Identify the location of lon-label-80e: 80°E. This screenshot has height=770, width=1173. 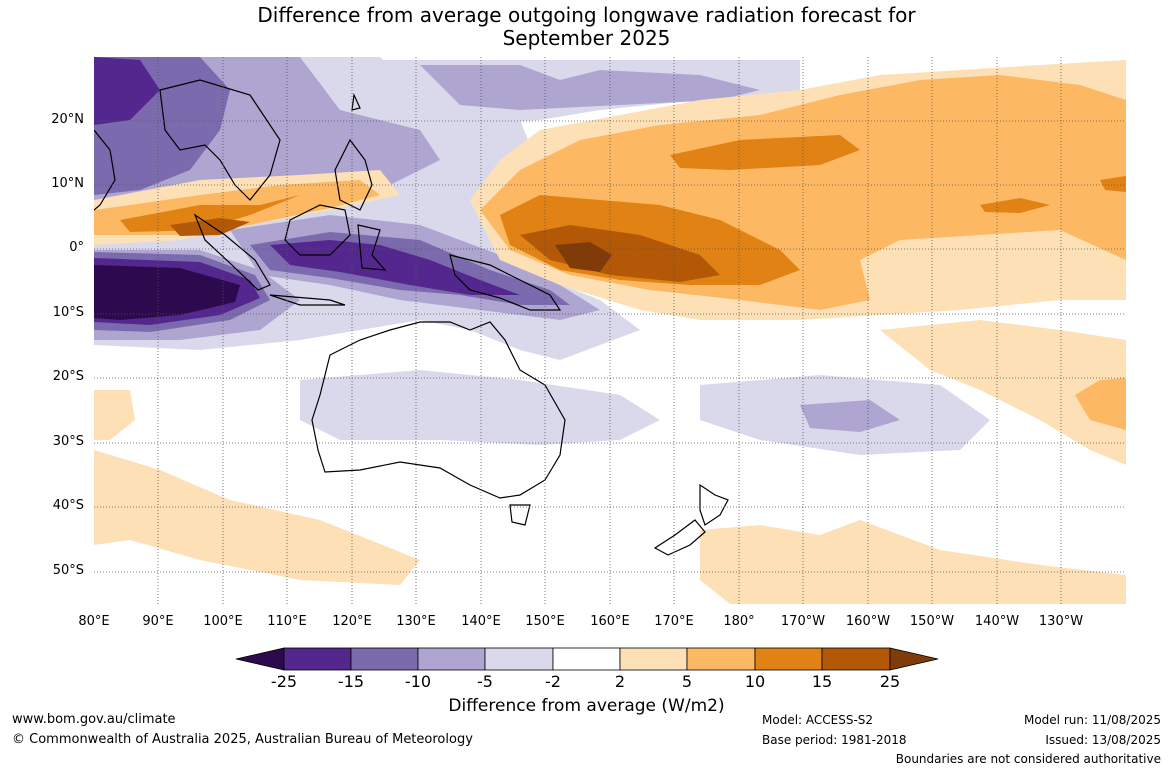
(94, 621).